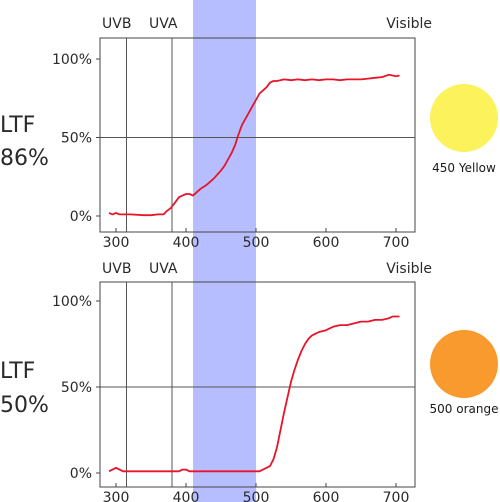  I want to click on wavelength-highlight-band, so click(224, 251).